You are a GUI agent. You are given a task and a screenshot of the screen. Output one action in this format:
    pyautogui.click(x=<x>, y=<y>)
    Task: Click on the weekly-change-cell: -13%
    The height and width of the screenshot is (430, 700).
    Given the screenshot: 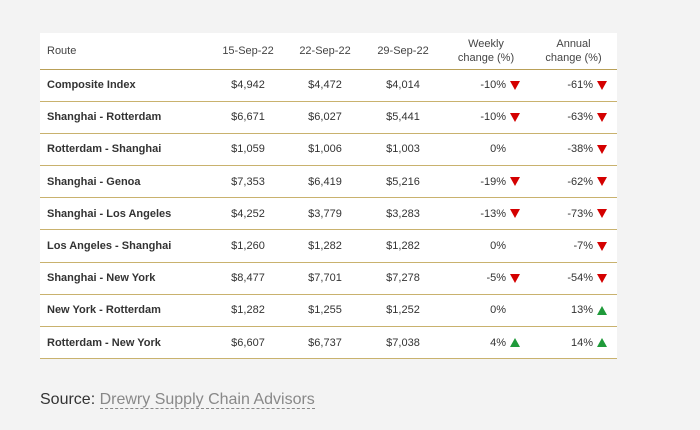 What is the action you would take?
    pyautogui.click(x=486, y=214)
    